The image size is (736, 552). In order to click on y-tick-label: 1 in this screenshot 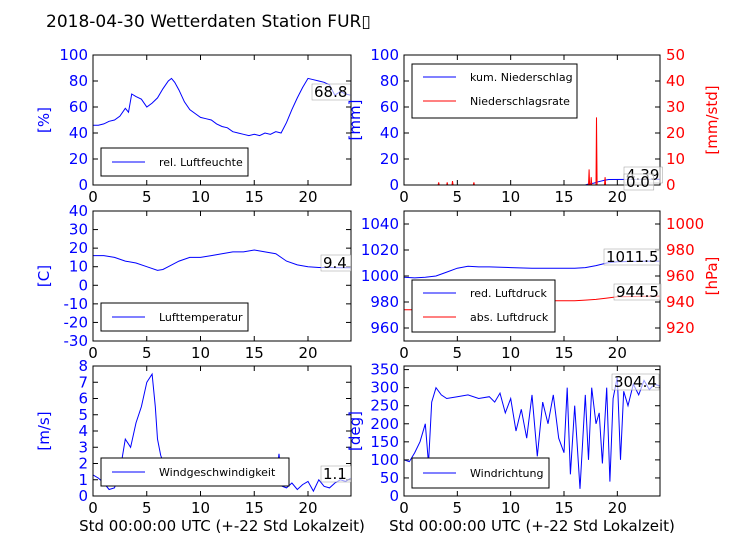, I will do `click(83, 480)`.